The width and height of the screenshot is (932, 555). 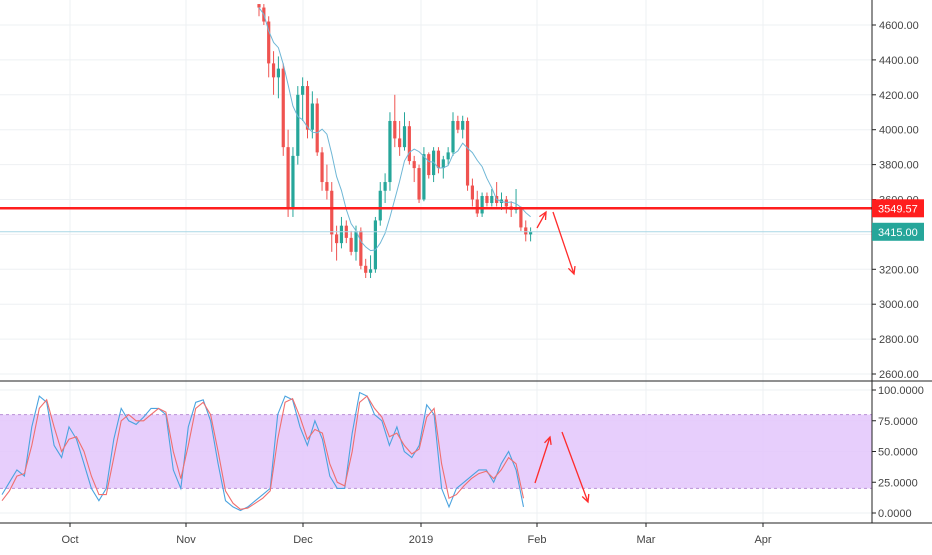 What do you see at coordinates (186, 540) in the screenshot?
I see `time-tick-label: Nov` at bounding box center [186, 540].